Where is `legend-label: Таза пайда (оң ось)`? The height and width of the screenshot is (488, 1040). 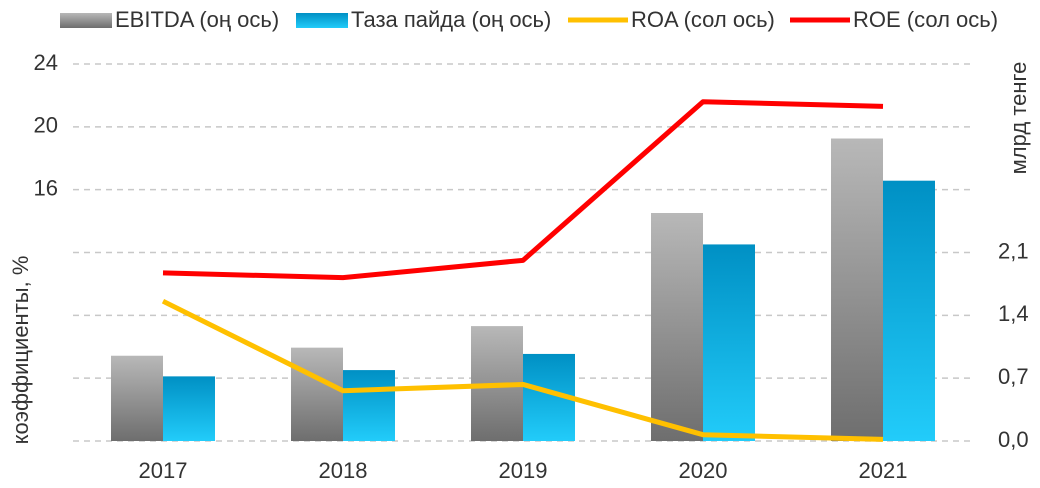 legend-label: Таза пайда (оң ось) is located at coordinates (451, 19).